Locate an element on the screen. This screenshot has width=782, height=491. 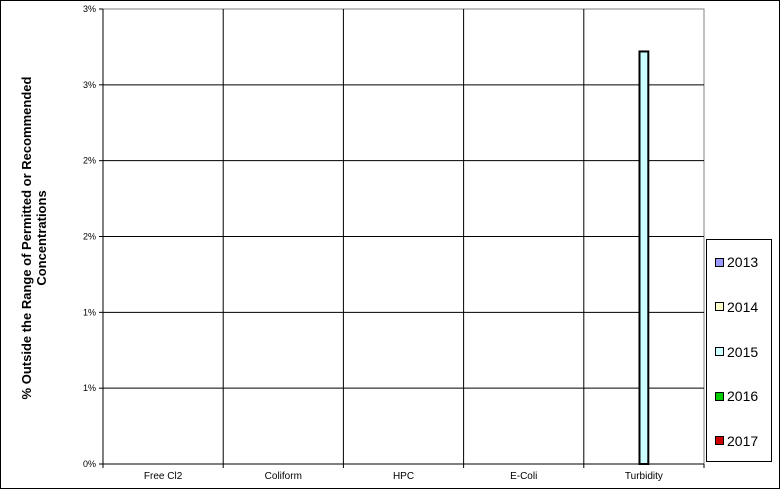
legend-label: 2017 is located at coordinates (743, 440).